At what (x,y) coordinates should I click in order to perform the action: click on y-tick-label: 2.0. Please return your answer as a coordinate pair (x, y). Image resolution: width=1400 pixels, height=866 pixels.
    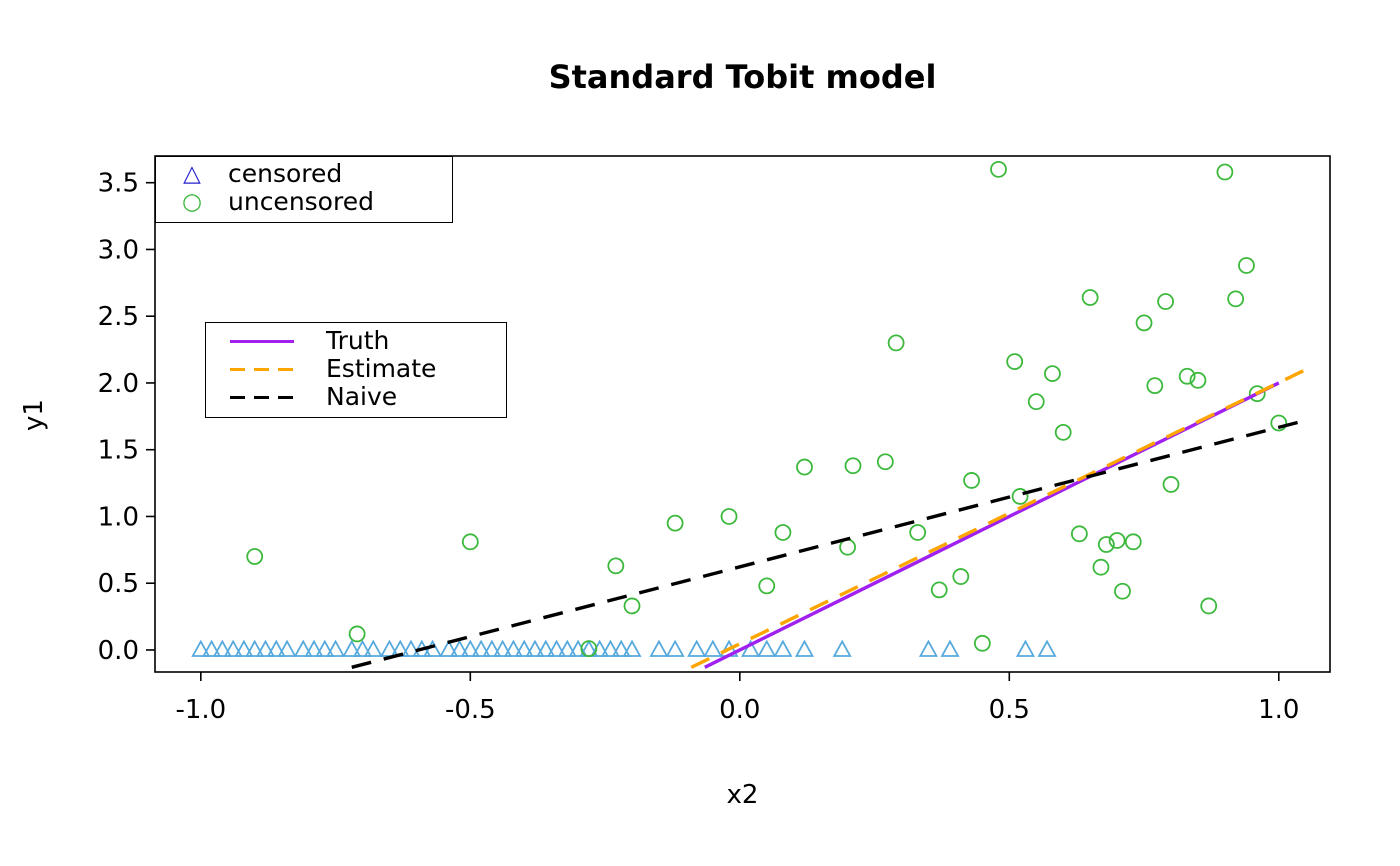
    Looking at the image, I should click on (118, 384).